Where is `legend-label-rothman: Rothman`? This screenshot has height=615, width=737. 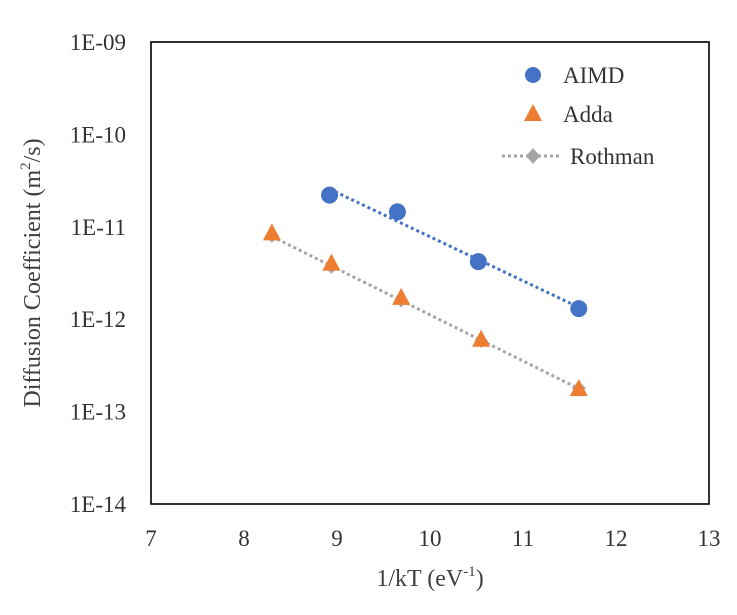
legend-label-rothman: Rothman is located at coordinates (612, 156).